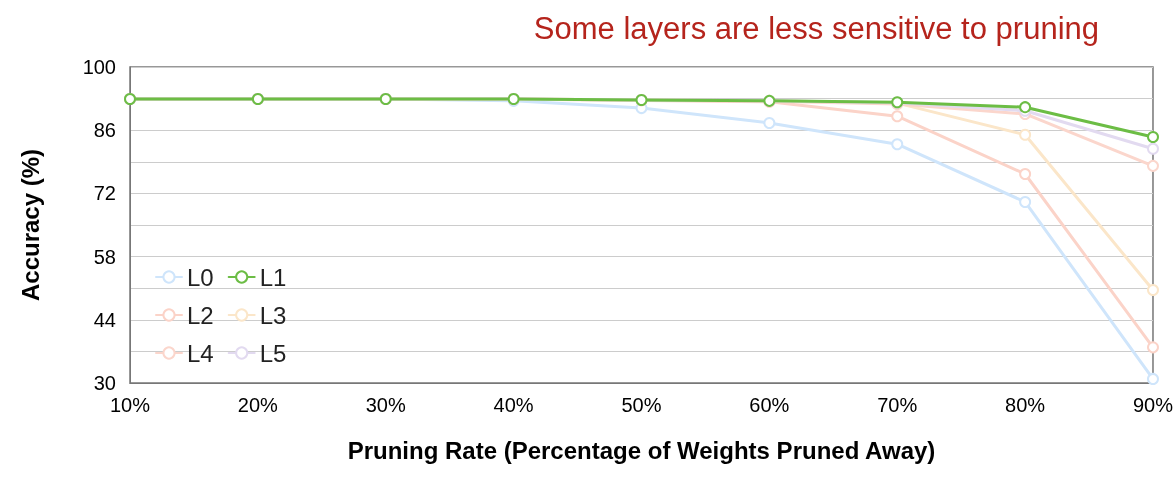 The image size is (1176, 485). What do you see at coordinates (99, 67) in the screenshot?
I see `y-tick-label: 100` at bounding box center [99, 67].